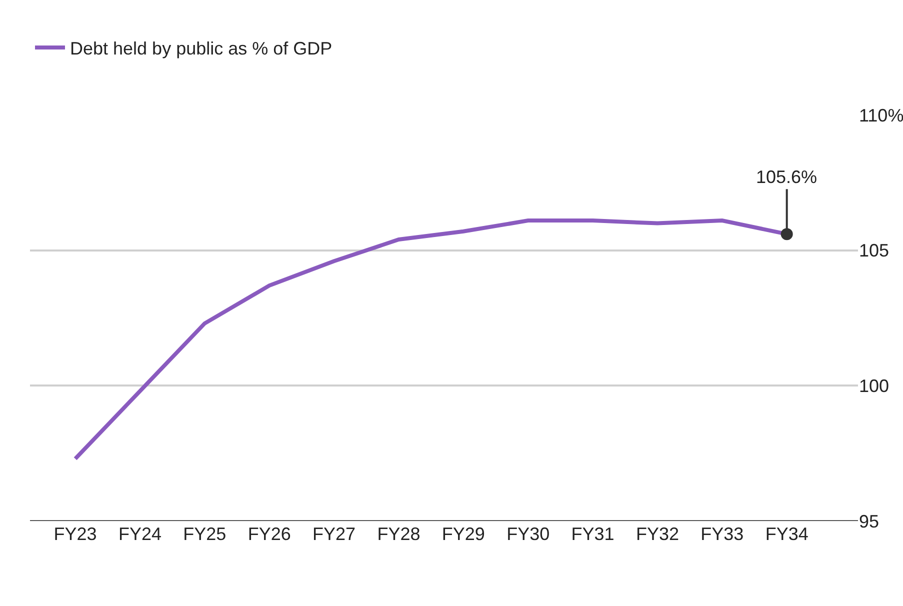 This screenshot has width=903, height=606. Describe the element at coordinates (592, 534) in the screenshot. I see `x-tick-label: FY31` at that location.